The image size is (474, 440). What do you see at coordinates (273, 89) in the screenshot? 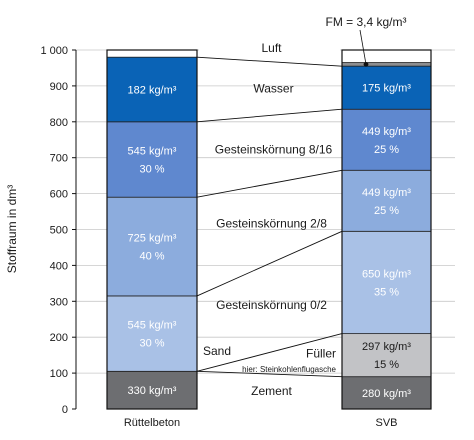
I see `component-label-wasser: Wasser` at bounding box center [273, 89].